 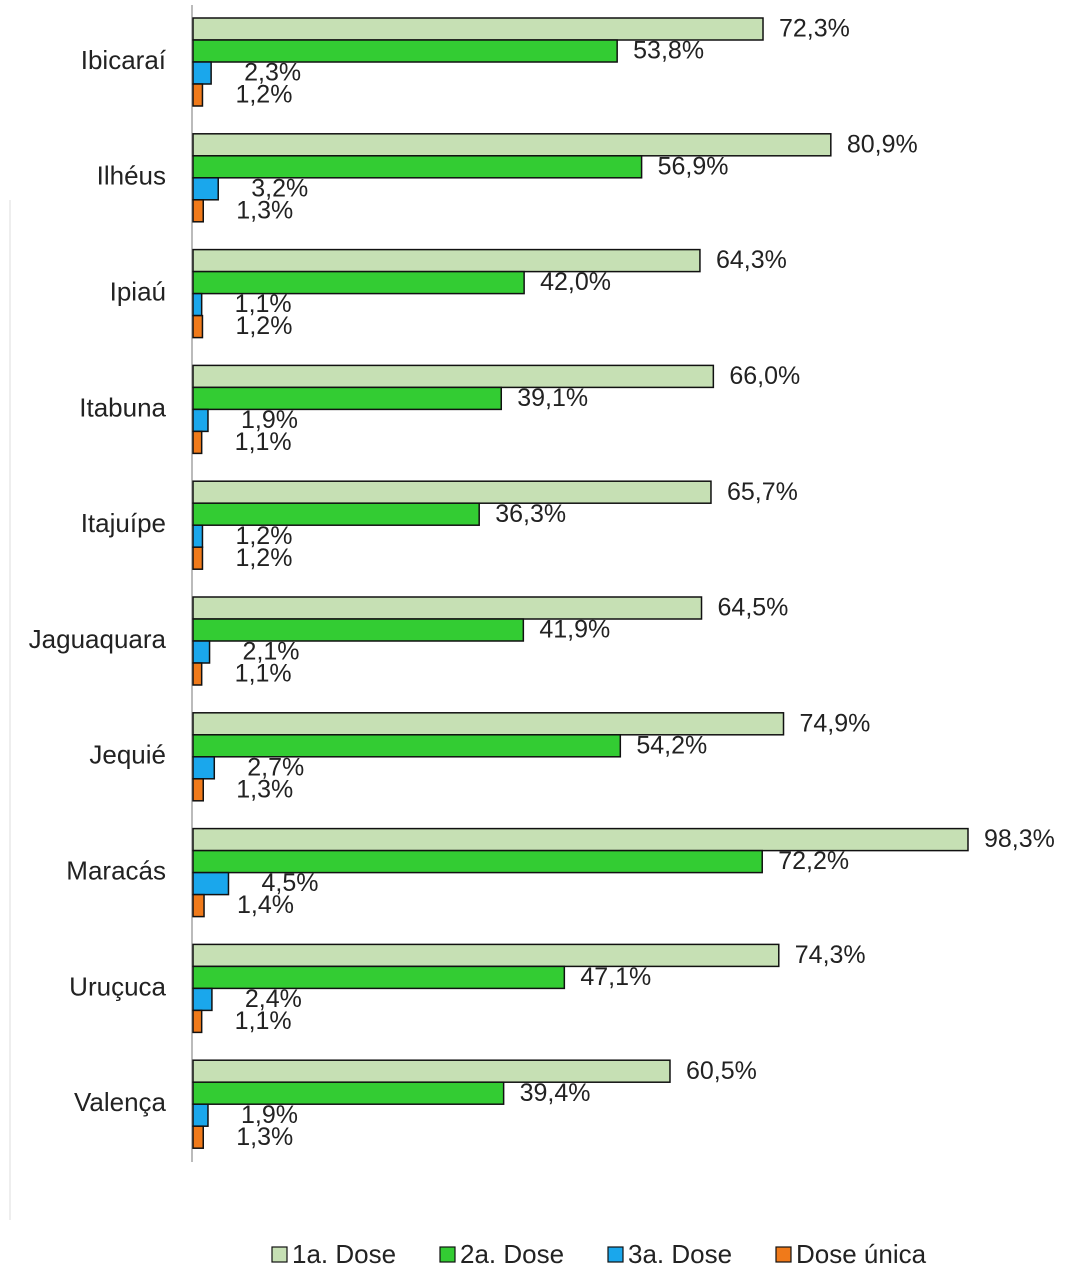 What do you see at coordinates (124, 60) in the screenshot?
I see `category-label: Ibicaraí` at bounding box center [124, 60].